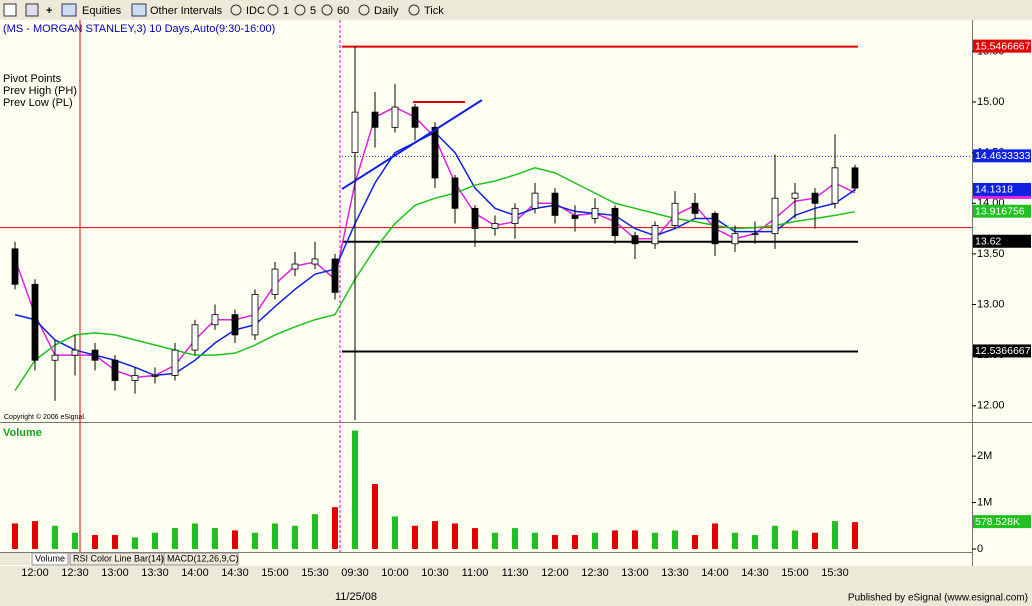  Describe the element at coordinates (515, 573) in the screenshot. I see `x-tick-label: 11:30` at that location.